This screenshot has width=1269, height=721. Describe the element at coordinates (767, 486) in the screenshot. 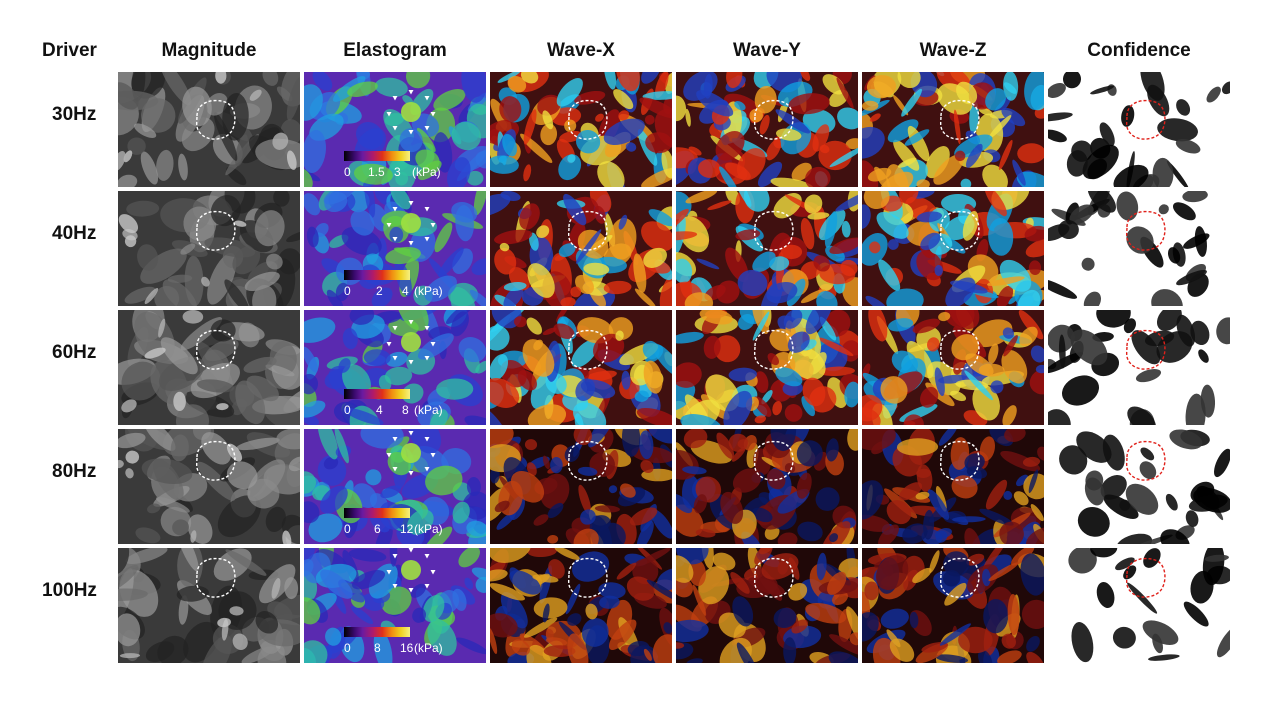

I see `wave-y-panel-80hz` at that location.